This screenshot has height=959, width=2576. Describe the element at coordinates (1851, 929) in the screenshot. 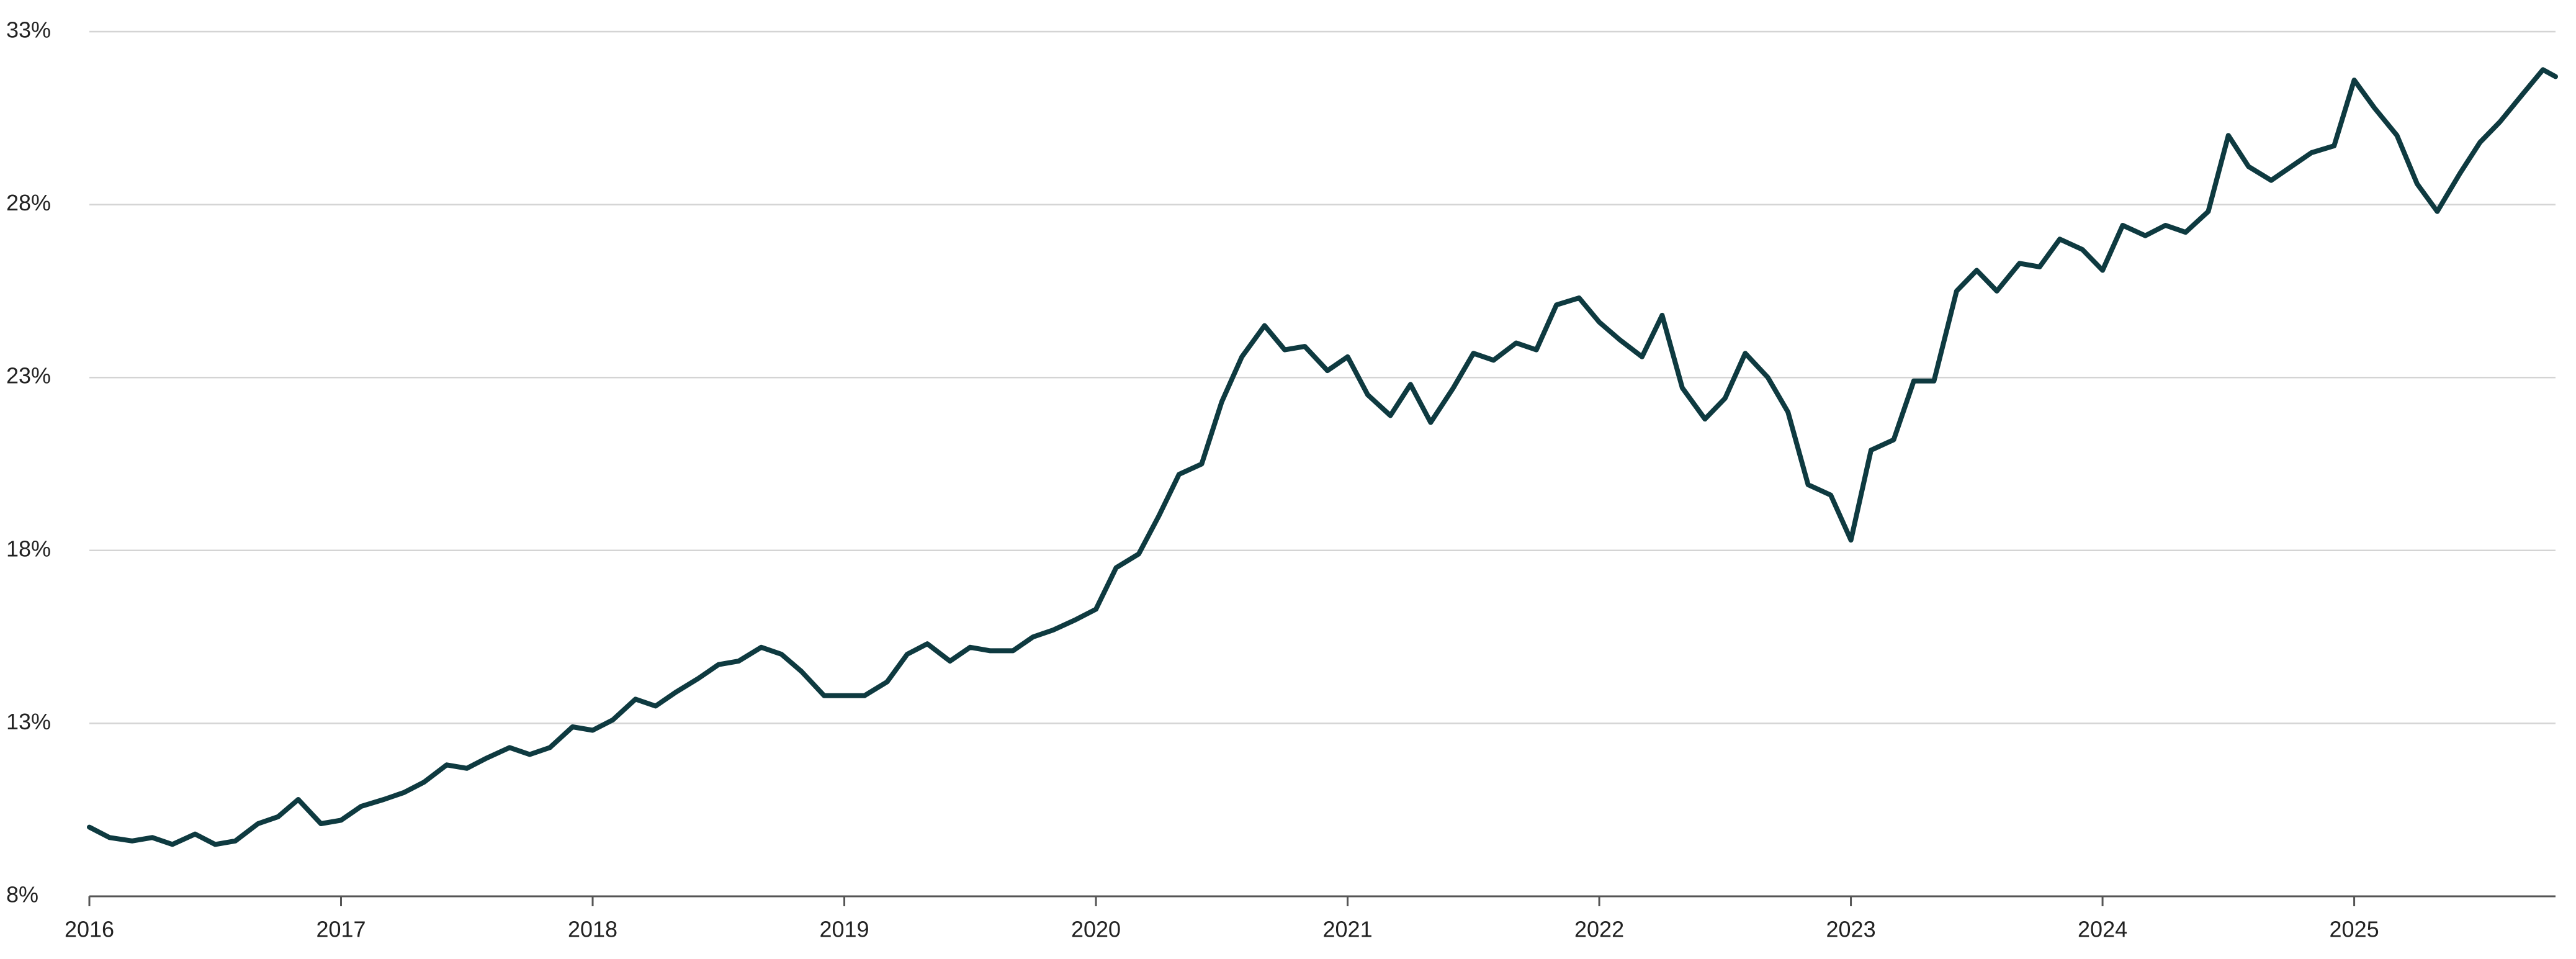

I see `x-tick-label: 2023` at that location.